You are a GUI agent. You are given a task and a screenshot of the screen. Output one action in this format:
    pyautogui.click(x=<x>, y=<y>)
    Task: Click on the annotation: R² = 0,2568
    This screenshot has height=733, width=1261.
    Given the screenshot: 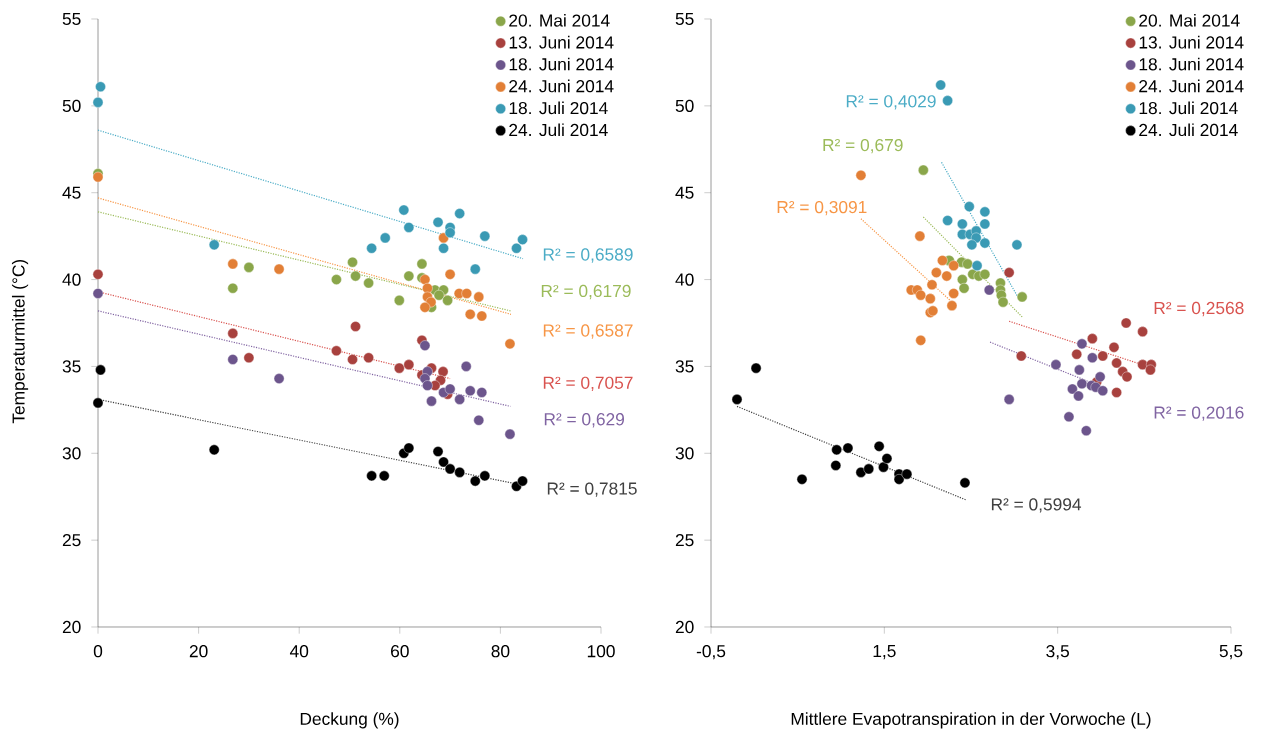 What is the action you would take?
    pyautogui.click(x=1199, y=309)
    